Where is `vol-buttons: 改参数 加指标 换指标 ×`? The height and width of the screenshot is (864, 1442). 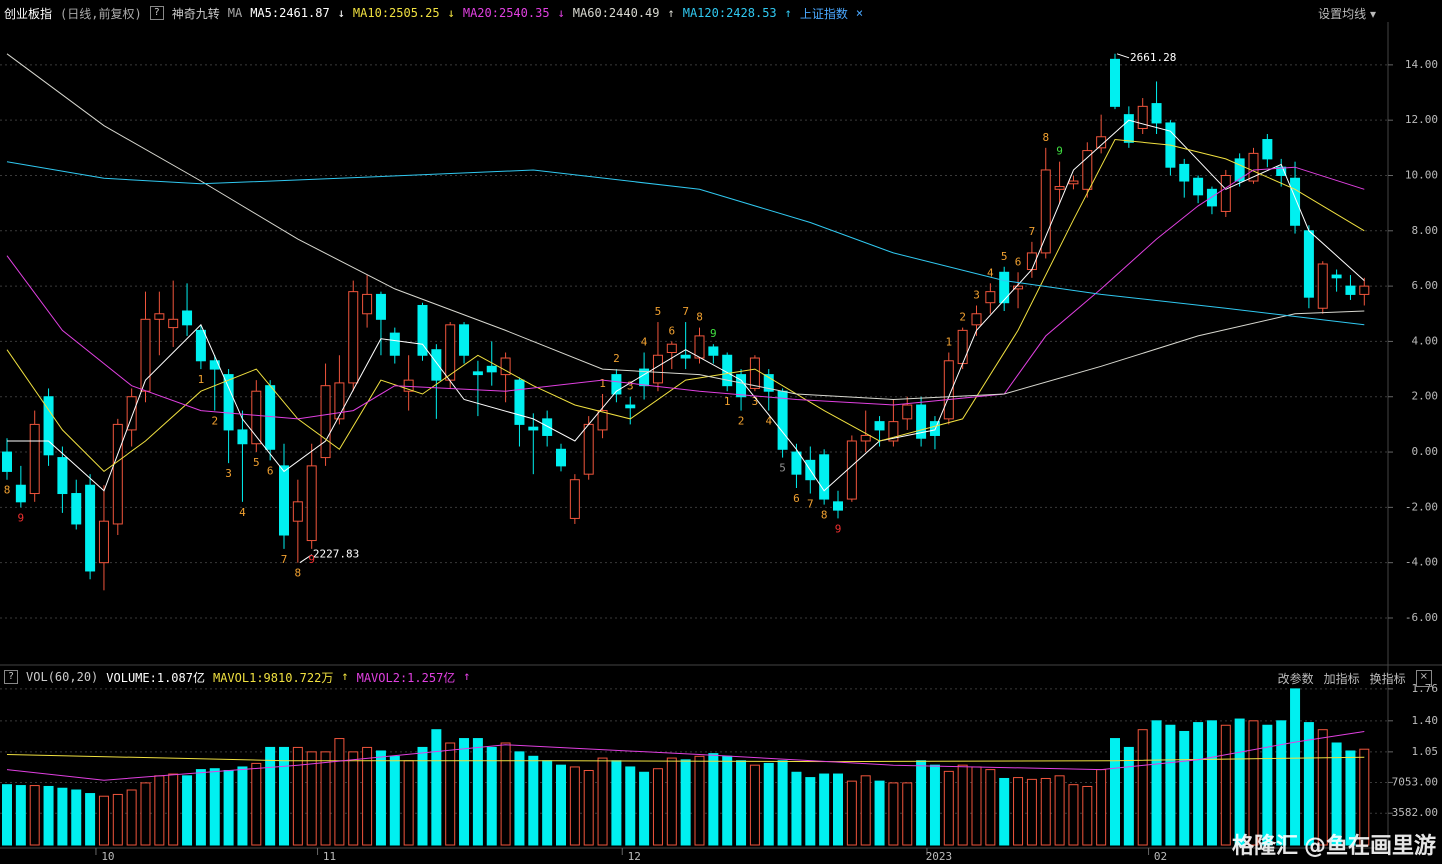
vol-buttons: 改参数 加指标 换指标 × is located at coordinates (1355, 678).